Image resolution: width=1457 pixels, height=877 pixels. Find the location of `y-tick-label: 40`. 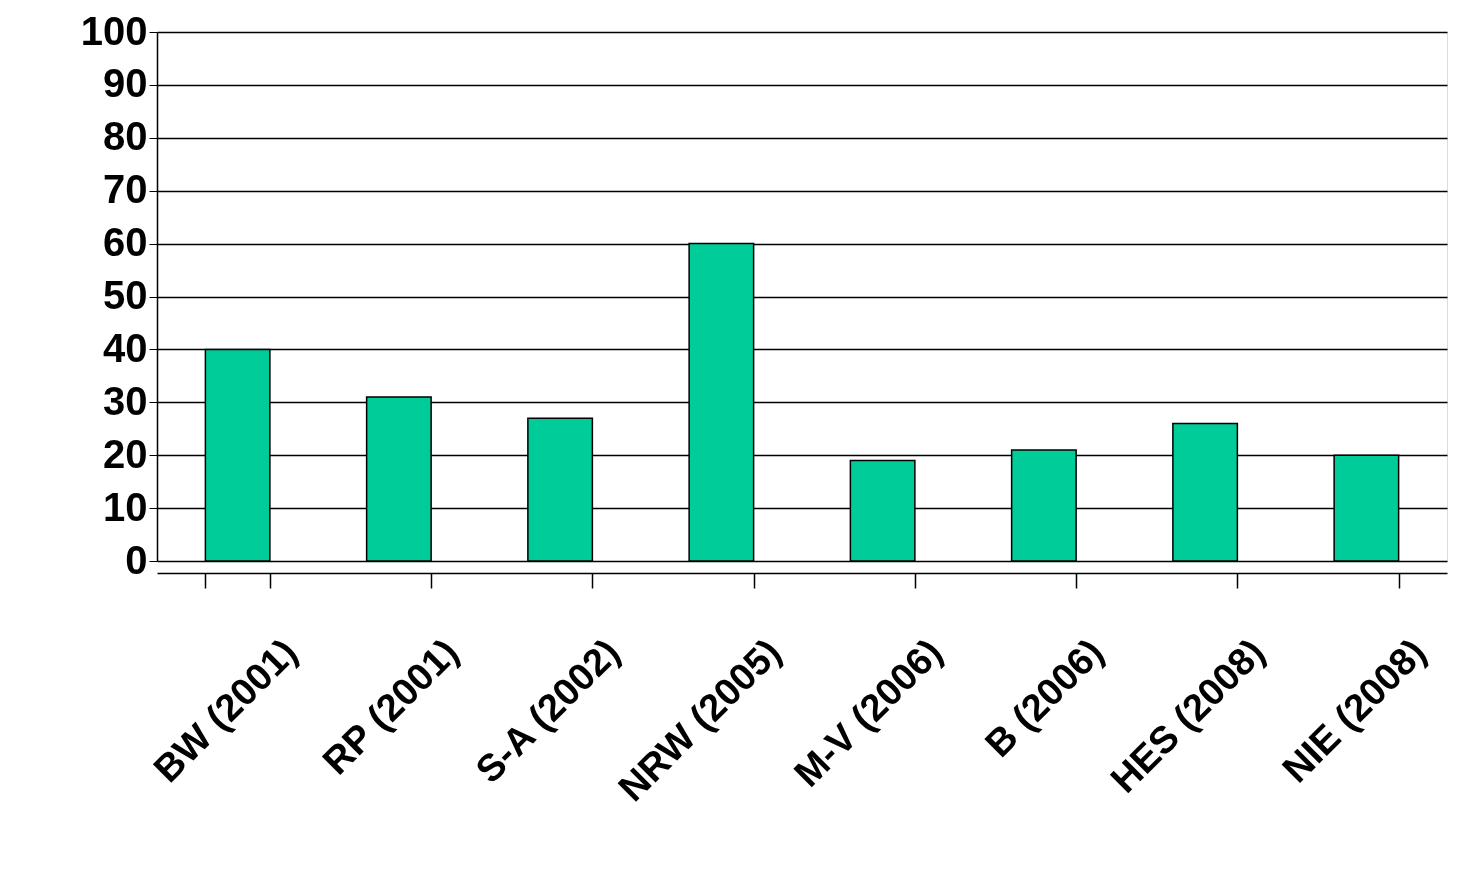

y-tick-label: 40 is located at coordinates (125, 347).